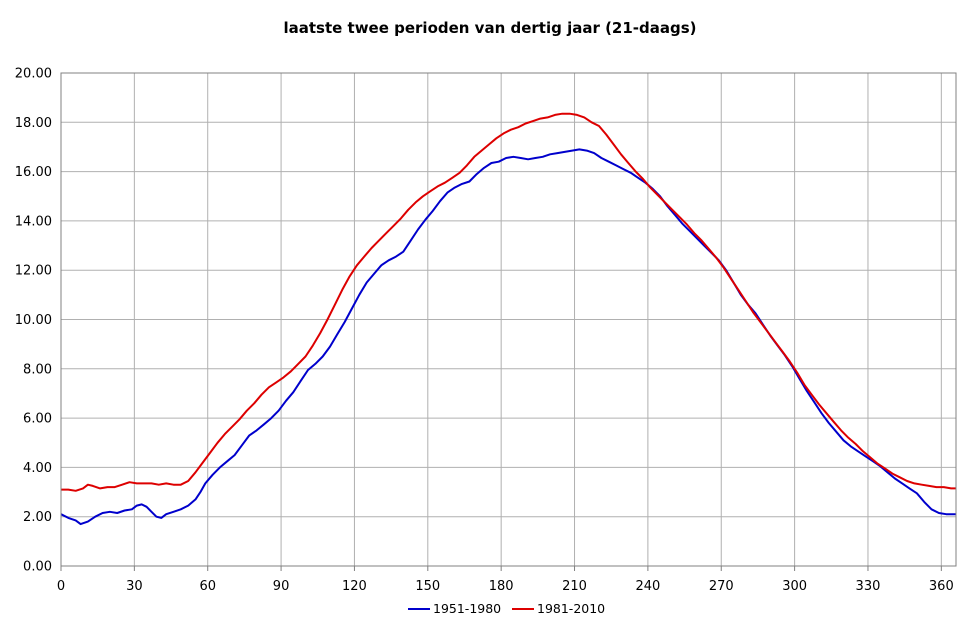 Image resolution: width=980 pixels, height=630 pixels. I want to click on y-tick-label: 4.00, so click(37, 468).